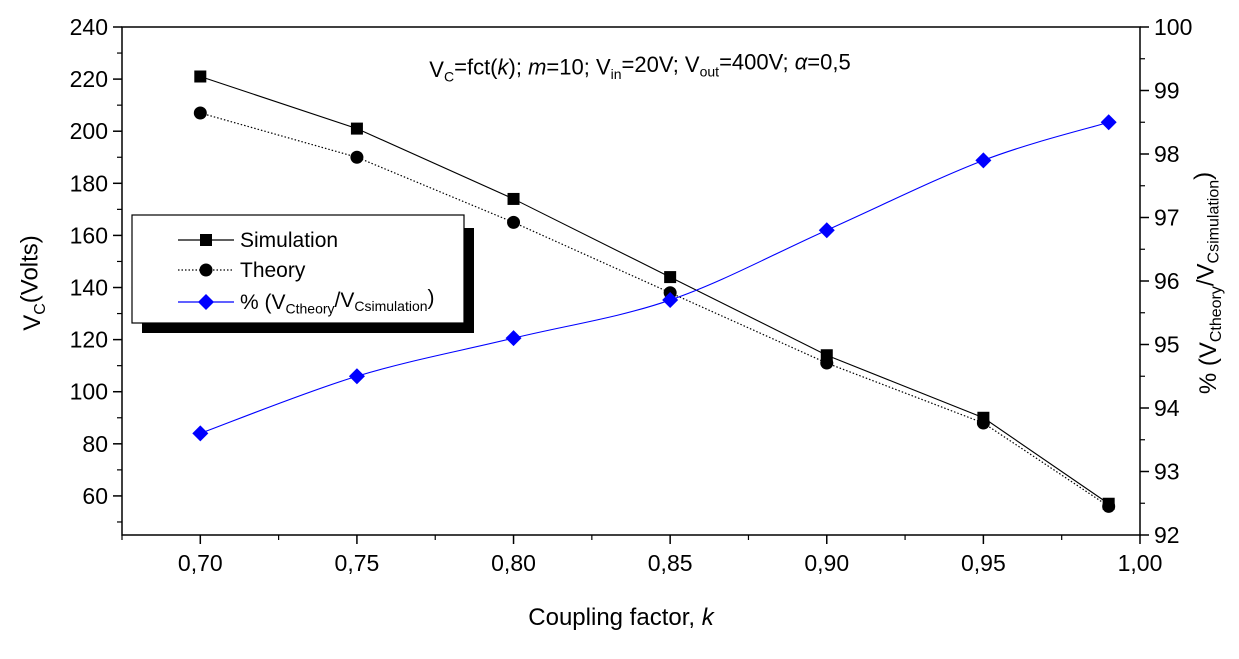 Image resolution: width=1239 pixels, height=659 pixels. Describe the element at coordinates (32, 283) in the screenshot. I see `y-axis-left-label: VC(Volts)` at that location.